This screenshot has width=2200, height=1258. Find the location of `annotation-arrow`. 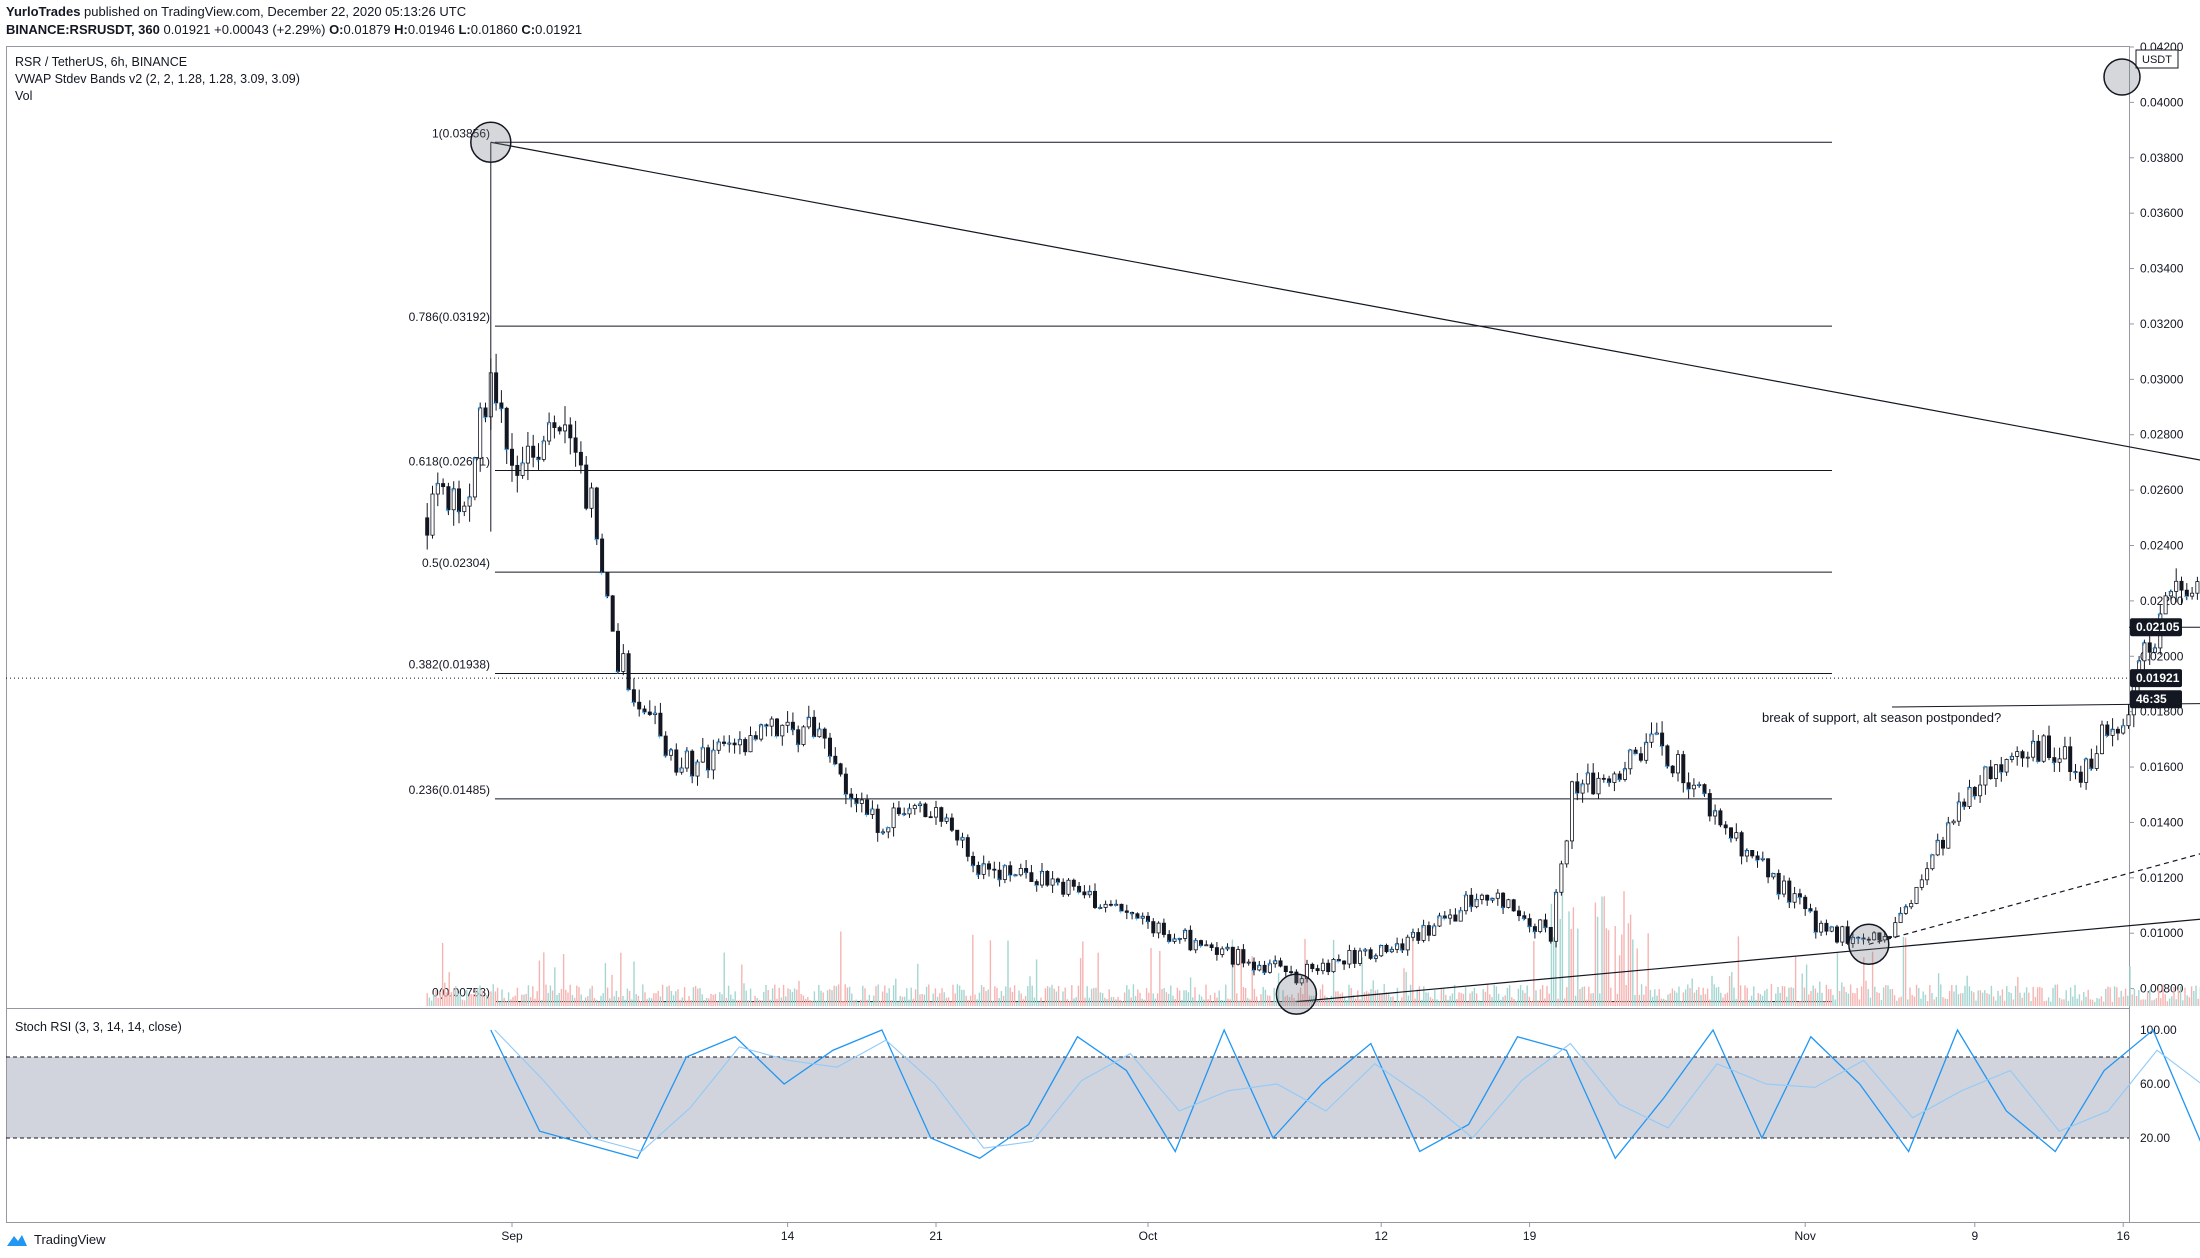

annotation-arrow is located at coordinates (2045, 705).